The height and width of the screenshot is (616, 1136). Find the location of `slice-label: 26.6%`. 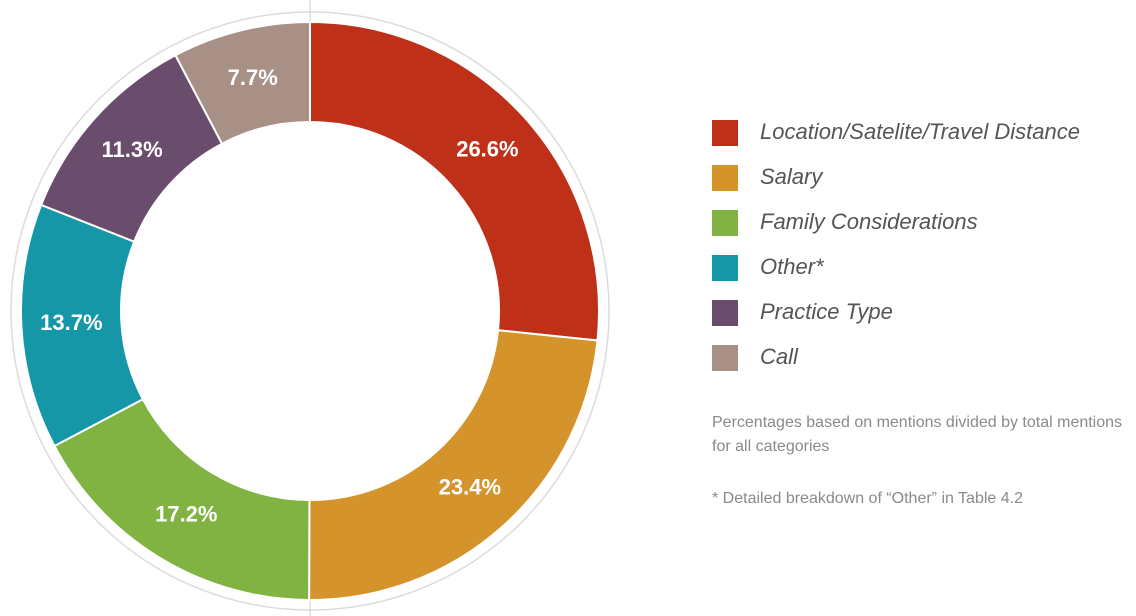

slice-label: 26.6% is located at coordinates (487, 149).